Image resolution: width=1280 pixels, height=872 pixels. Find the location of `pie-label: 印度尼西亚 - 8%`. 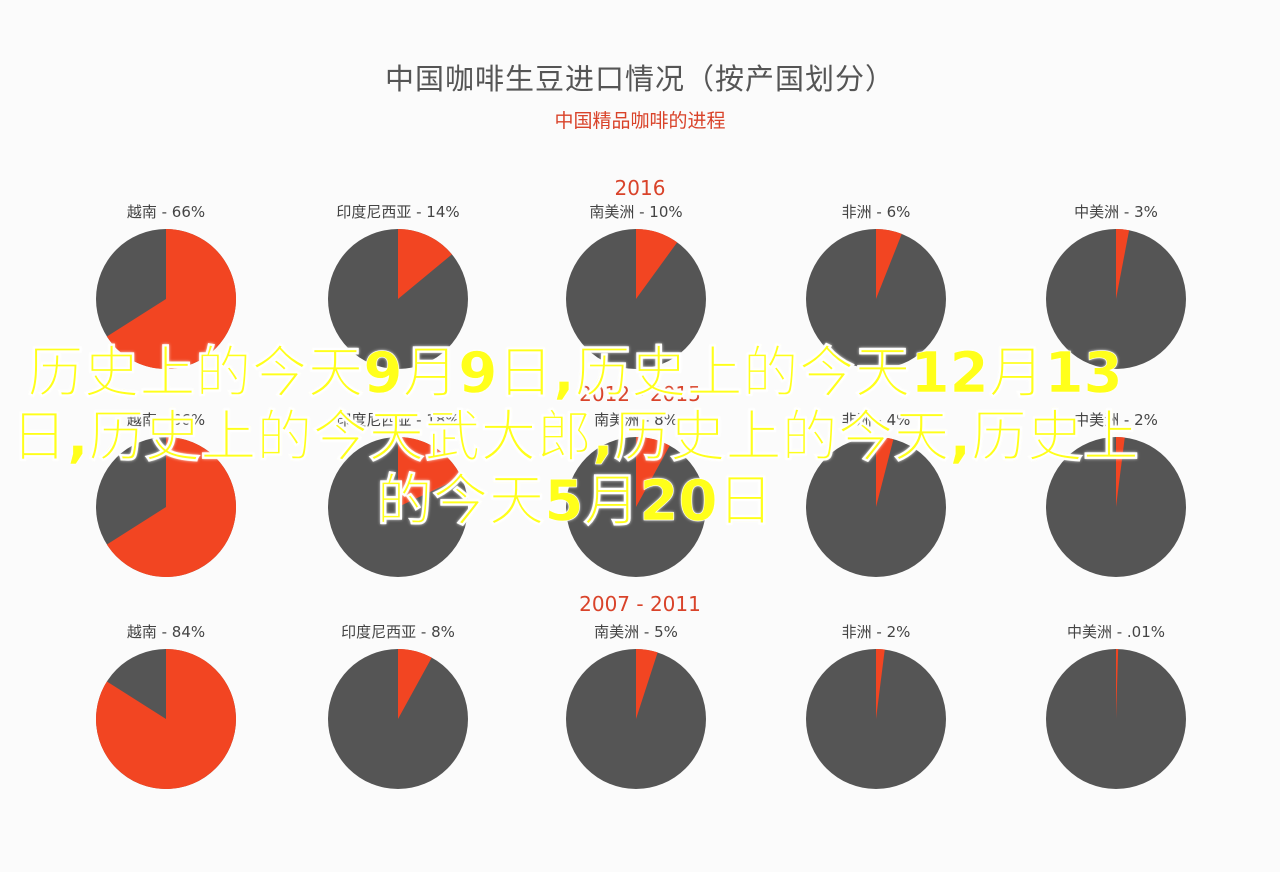

pie-label: 印度尼西亚 - 8% is located at coordinates (398, 632).